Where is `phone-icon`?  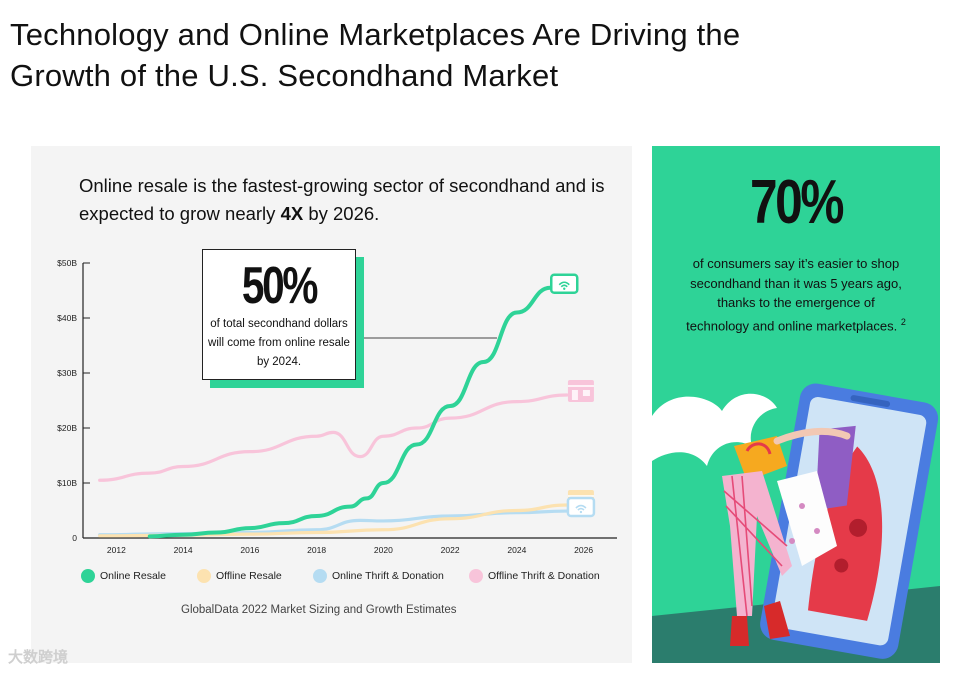
phone-icon is located at coordinates (849, 521).